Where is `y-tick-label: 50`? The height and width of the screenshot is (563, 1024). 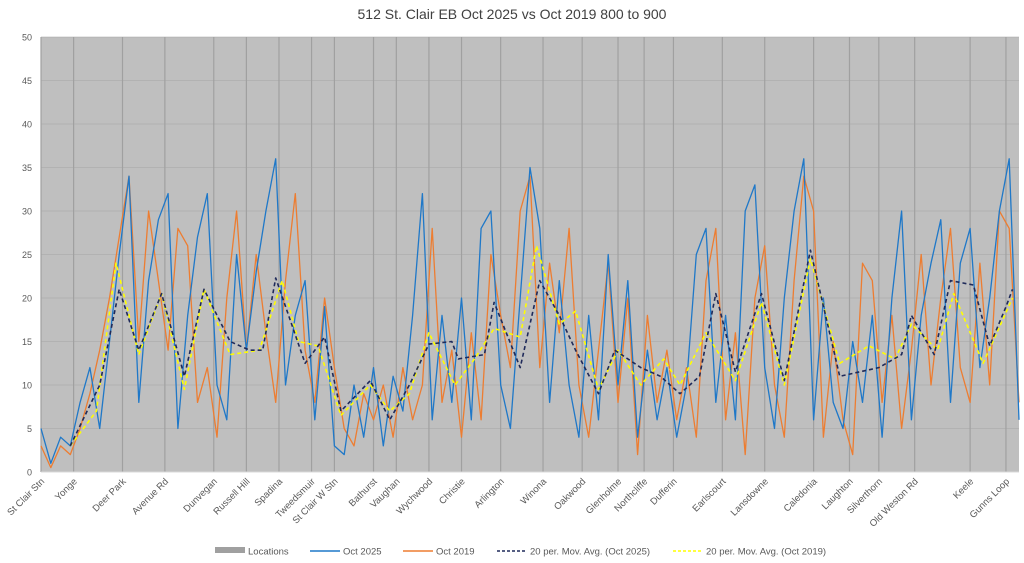
y-tick-label: 50 is located at coordinates (27, 38).